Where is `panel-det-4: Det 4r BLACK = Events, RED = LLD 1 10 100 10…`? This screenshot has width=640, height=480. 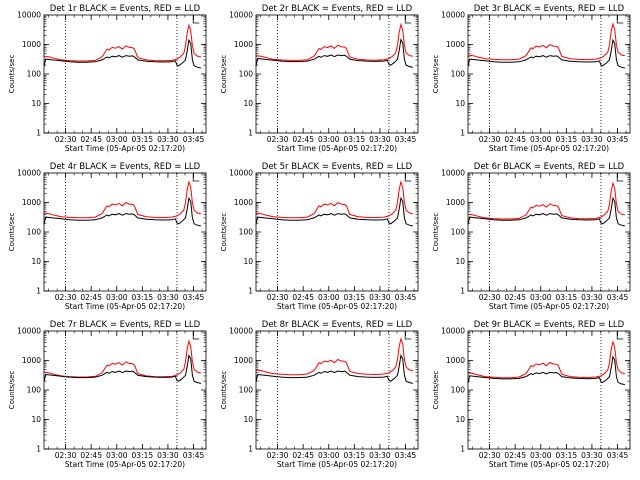
panel-det-4: Det 4r BLACK = Events, RED = LLD 1 10 100 10… is located at coordinates (107, 236).